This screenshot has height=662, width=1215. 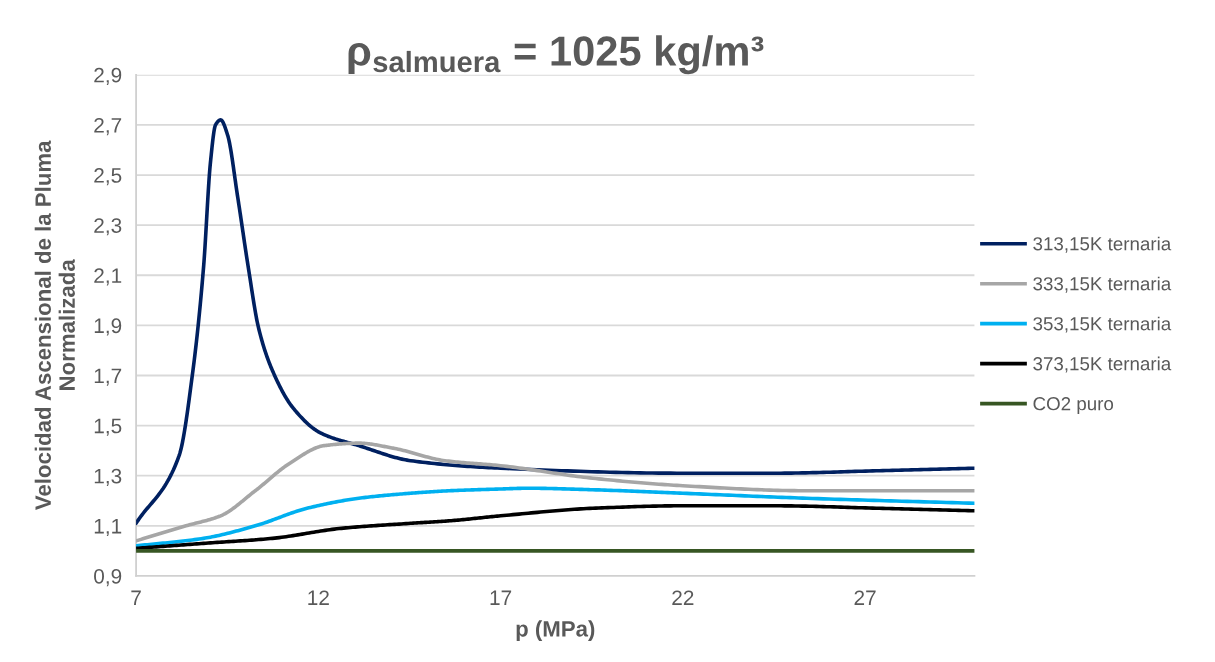 I want to click on y-tick-label: 1,5, so click(x=108, y=427).